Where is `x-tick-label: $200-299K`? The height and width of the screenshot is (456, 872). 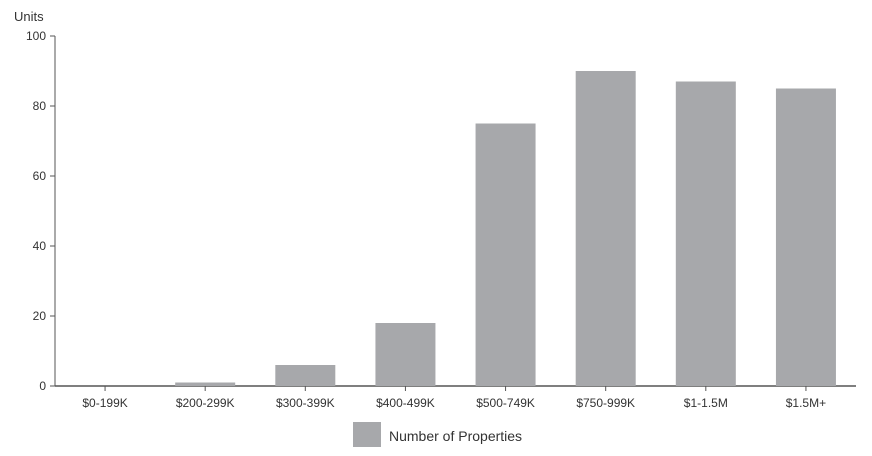 x-tick-label: $200-299K is located at coordinates (205, 403).